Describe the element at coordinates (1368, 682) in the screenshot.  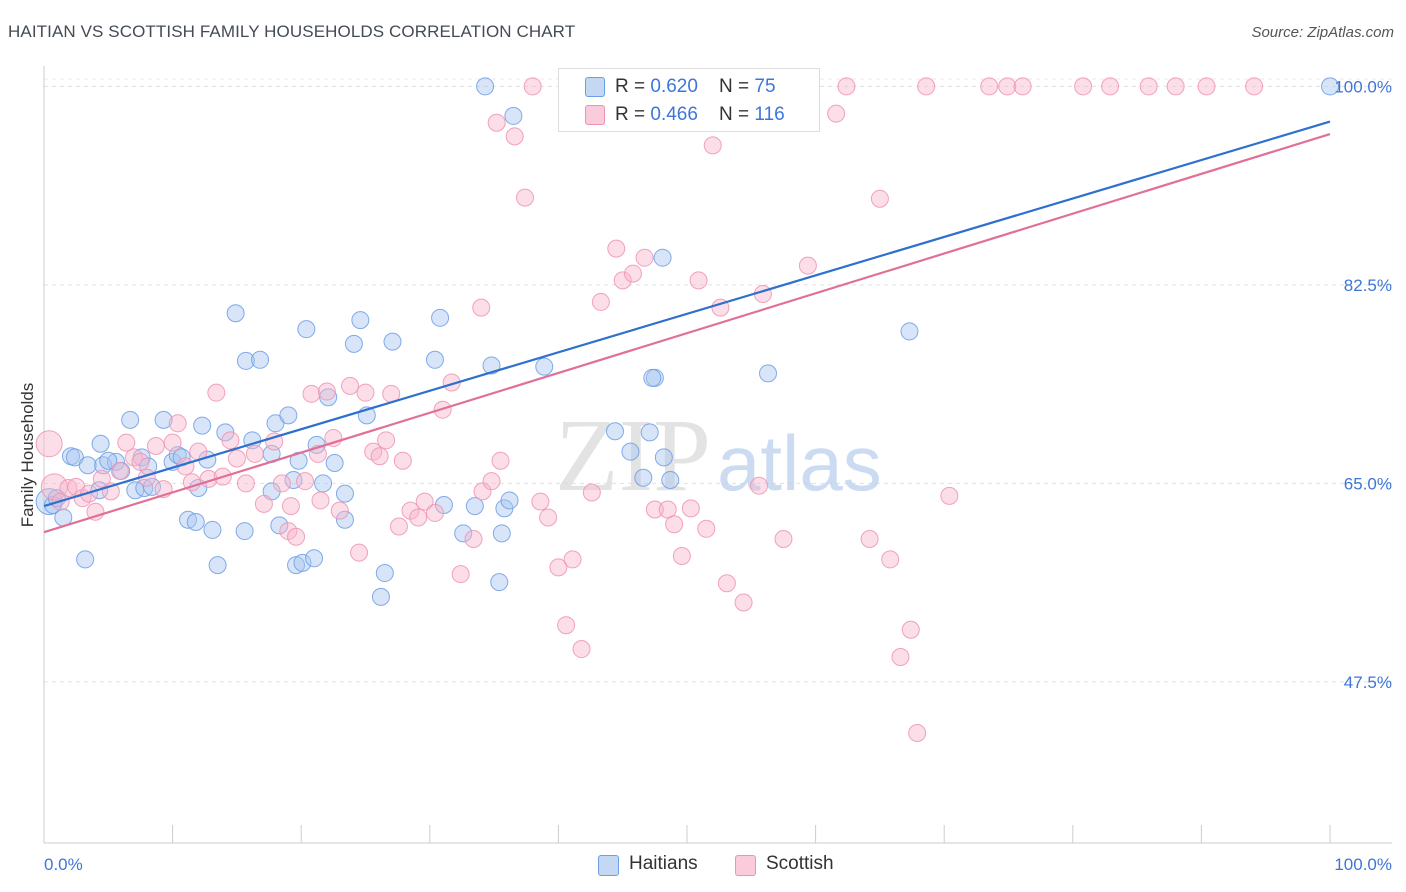
I see `y-tick-label: 47.5%` at that location.